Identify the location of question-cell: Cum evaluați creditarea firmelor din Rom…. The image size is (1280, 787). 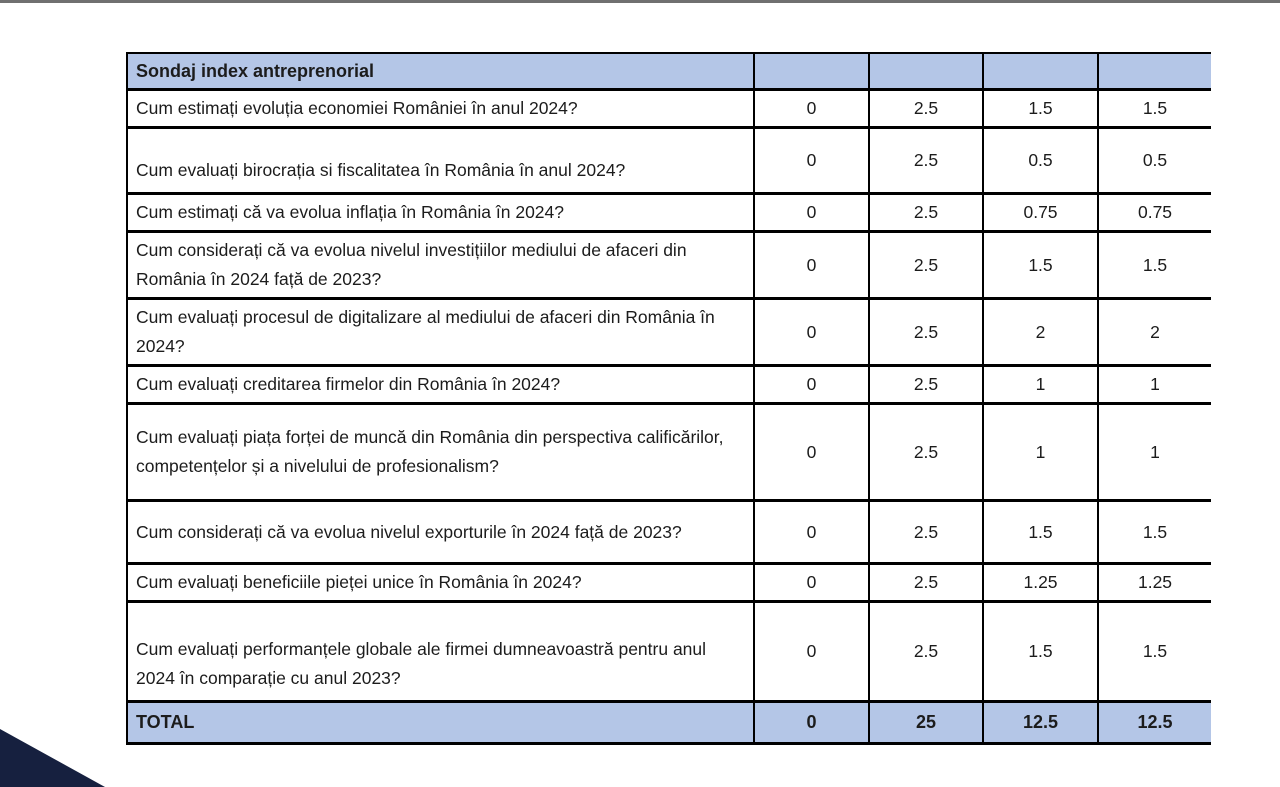
(440, 384).